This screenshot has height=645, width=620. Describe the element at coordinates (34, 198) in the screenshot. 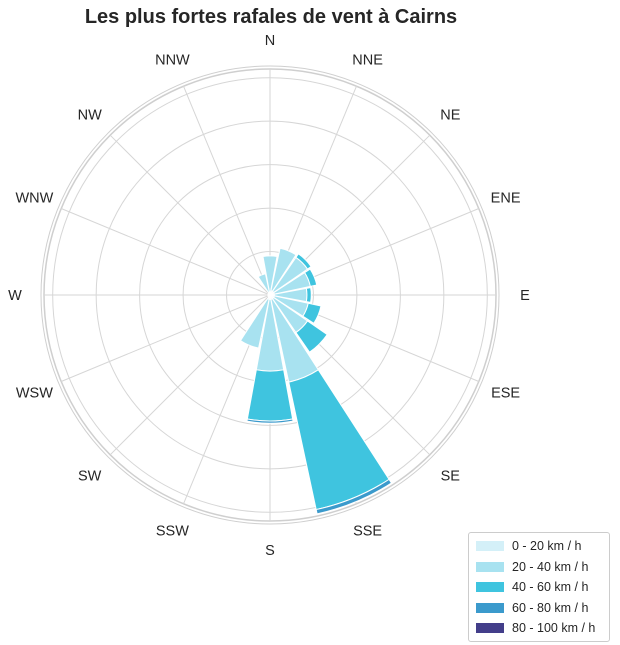

I see `direction-label: WNW` at that location.